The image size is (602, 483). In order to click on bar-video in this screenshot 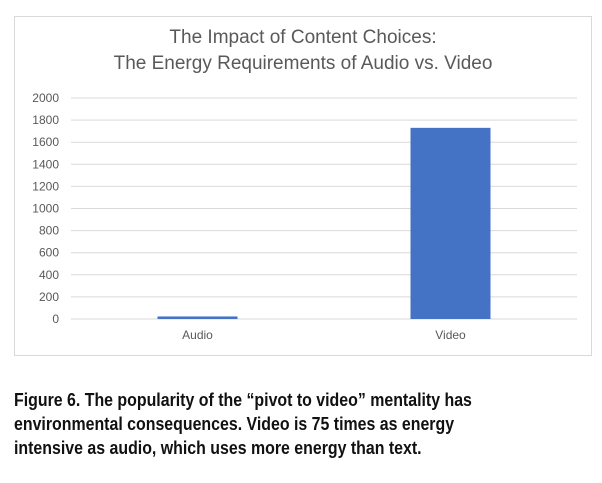, I will do `click(450, 223)`.